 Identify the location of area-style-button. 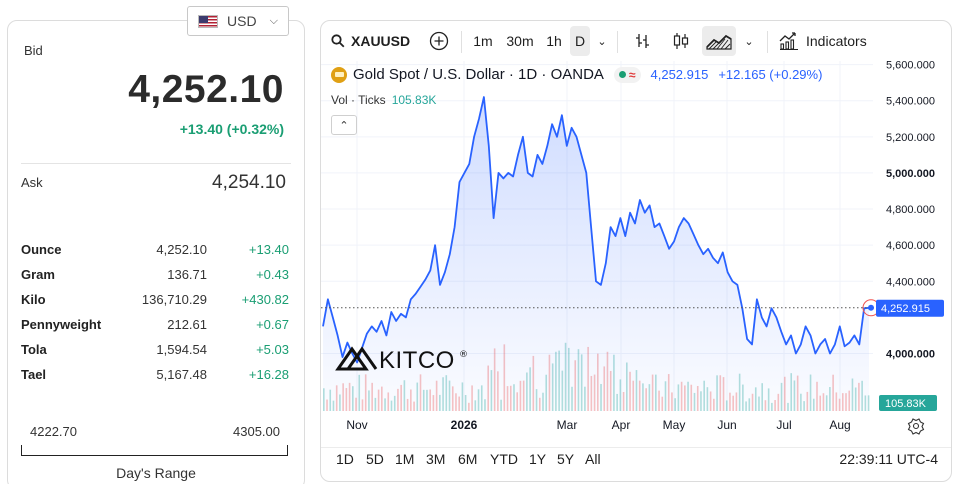
(719, 41).